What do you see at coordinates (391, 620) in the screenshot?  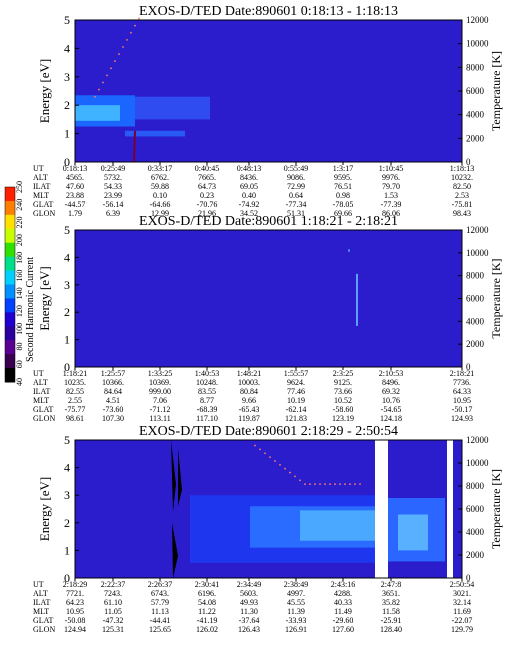 I see `orbit-value: -25.91` at bounding box center [391, 620].